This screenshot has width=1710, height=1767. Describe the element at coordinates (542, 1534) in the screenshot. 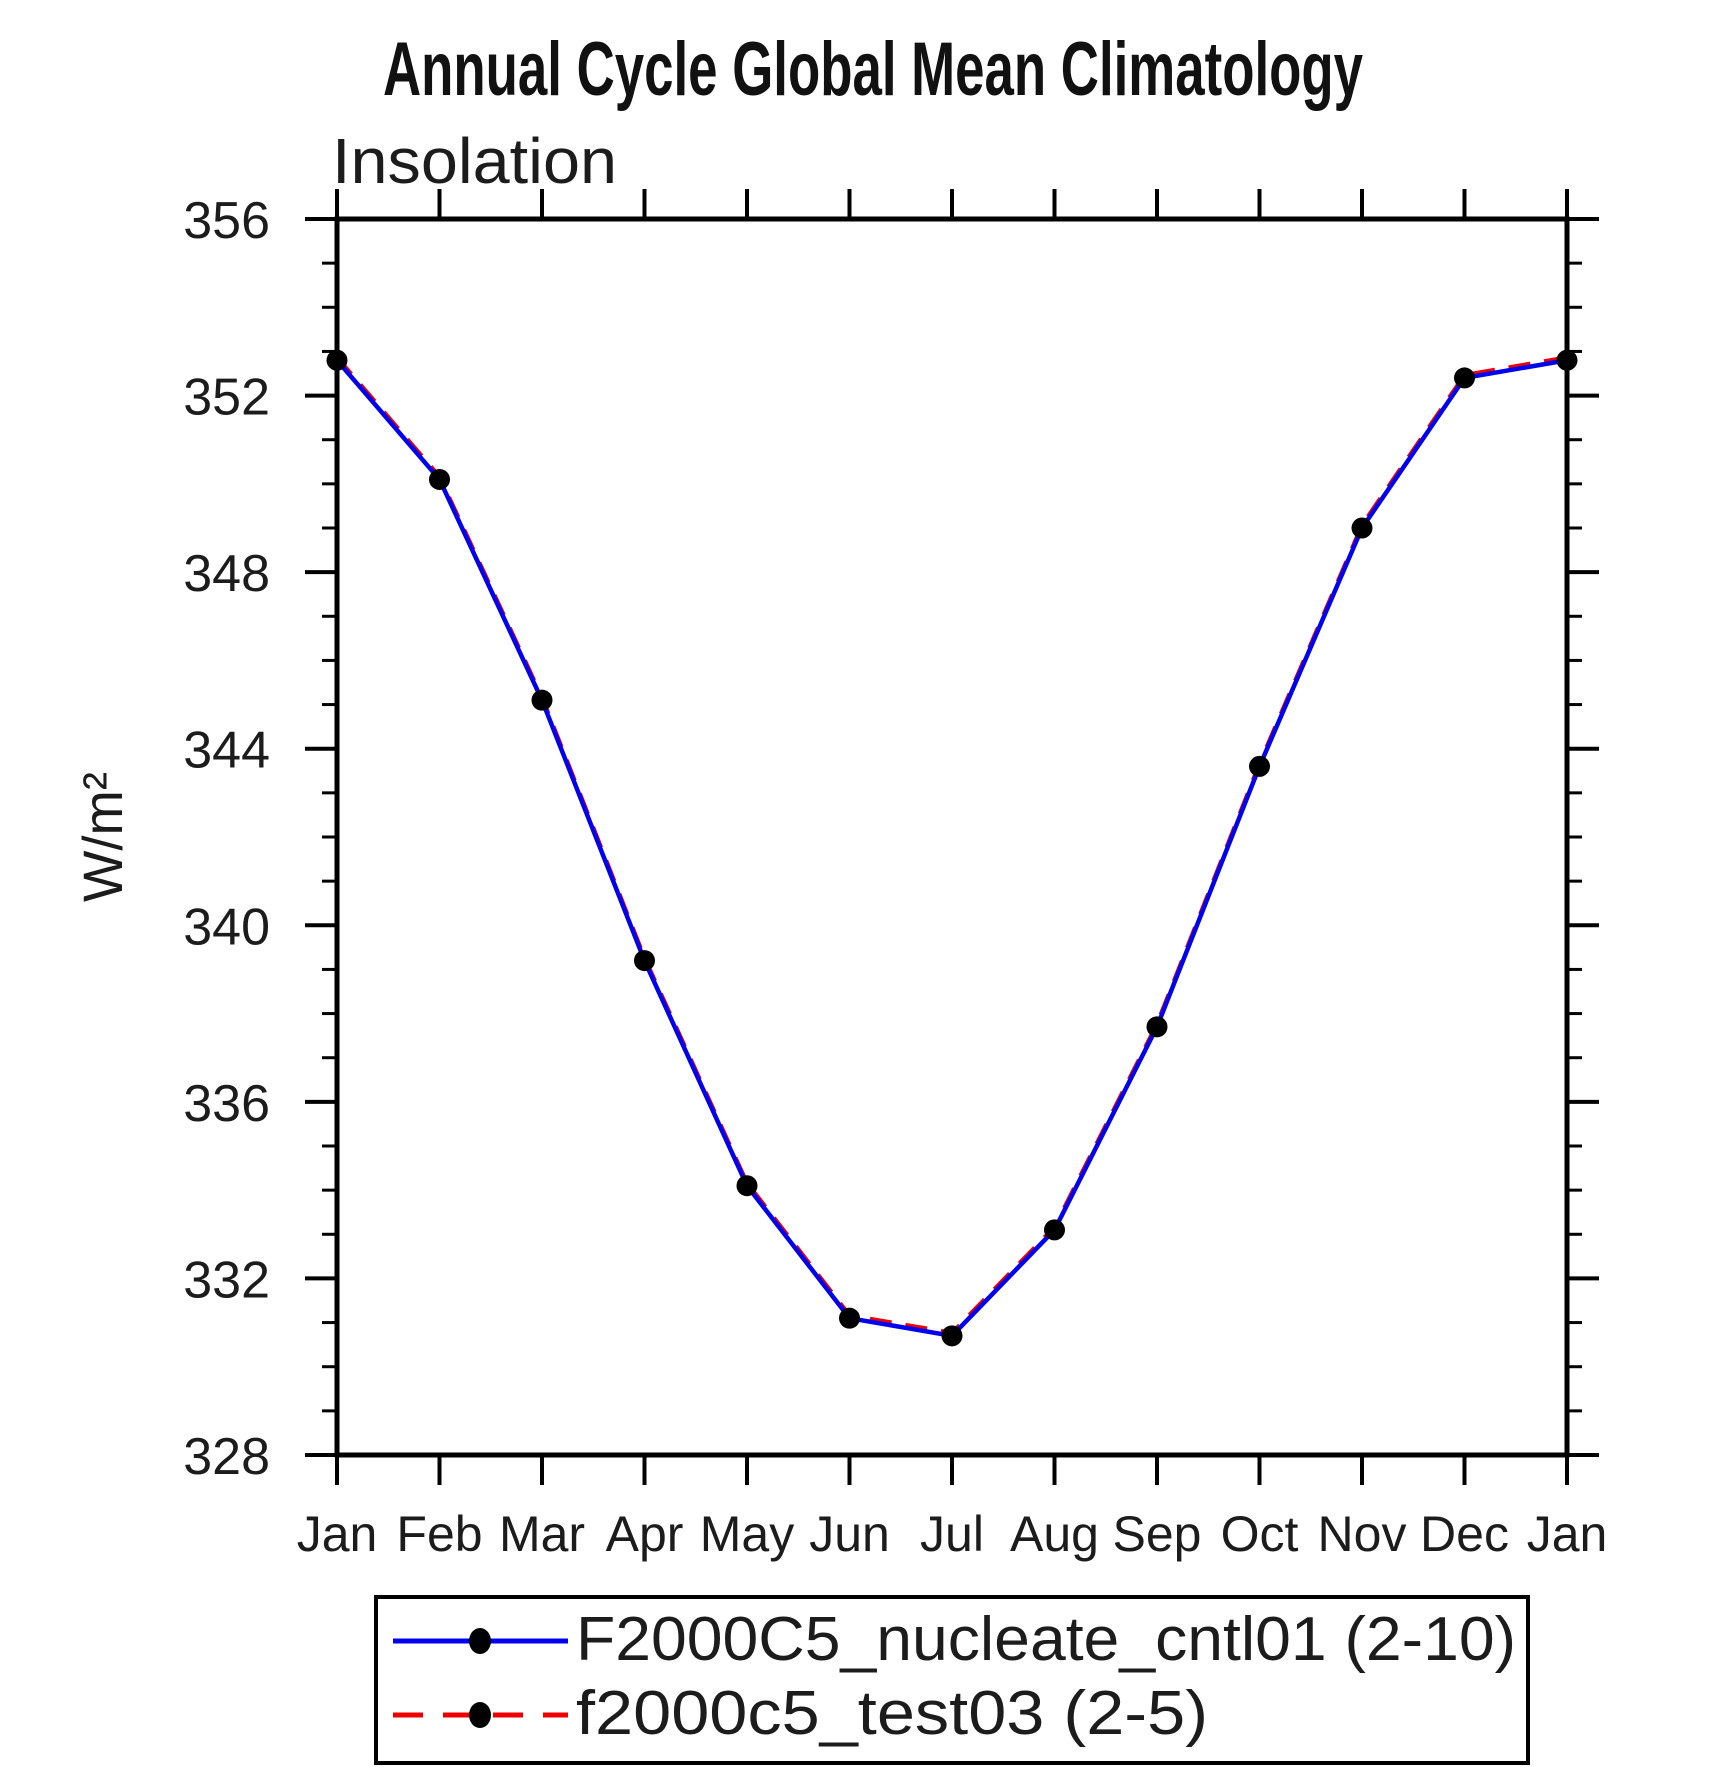

I see `x-tick-label: Mar` at that location.